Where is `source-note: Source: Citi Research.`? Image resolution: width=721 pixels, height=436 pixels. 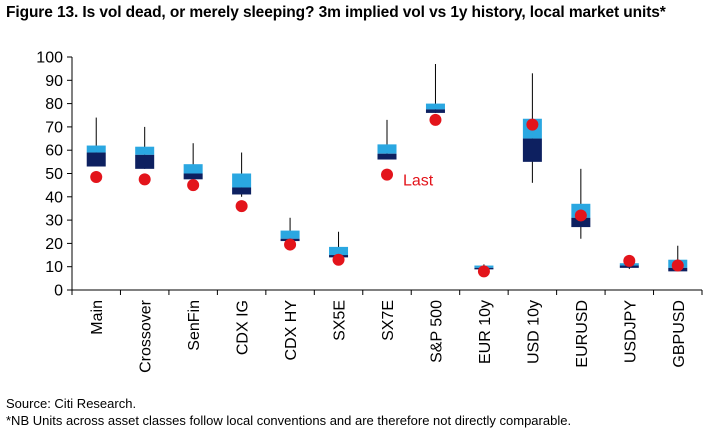 source-note: Source: Citi Research. is located at coordinates (71, 403).